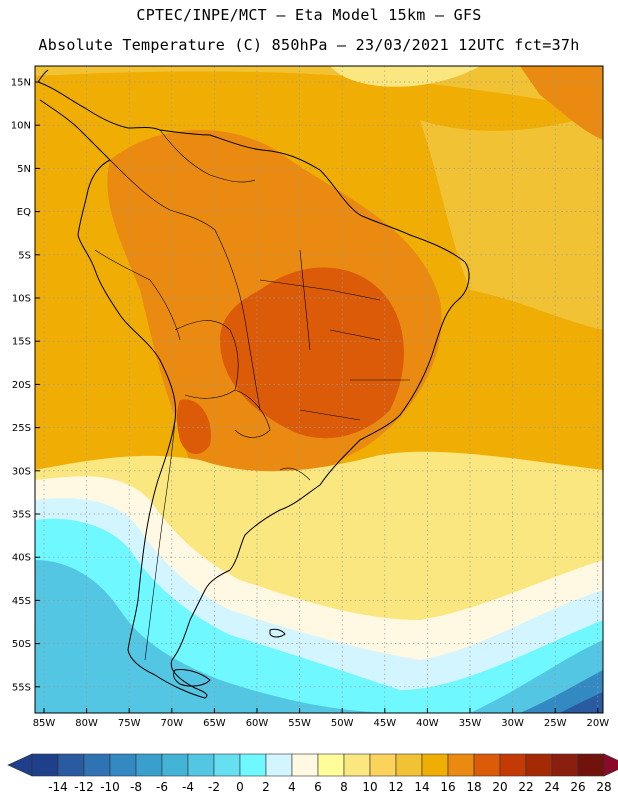 Image resolution: width=618 pixels, height=800 pixels. Describe the element at coordinates (217, 636) in the screenshot. I see `field-teal` at that location.